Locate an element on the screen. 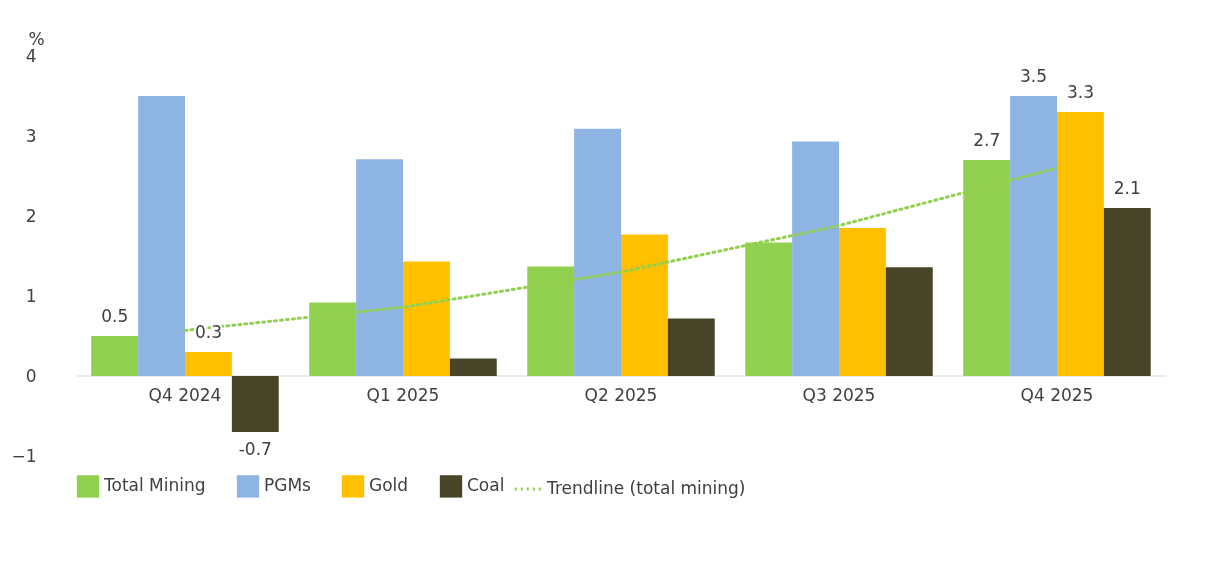  x-tick-label: Q4 2024 is located at coordinates (185, 395).